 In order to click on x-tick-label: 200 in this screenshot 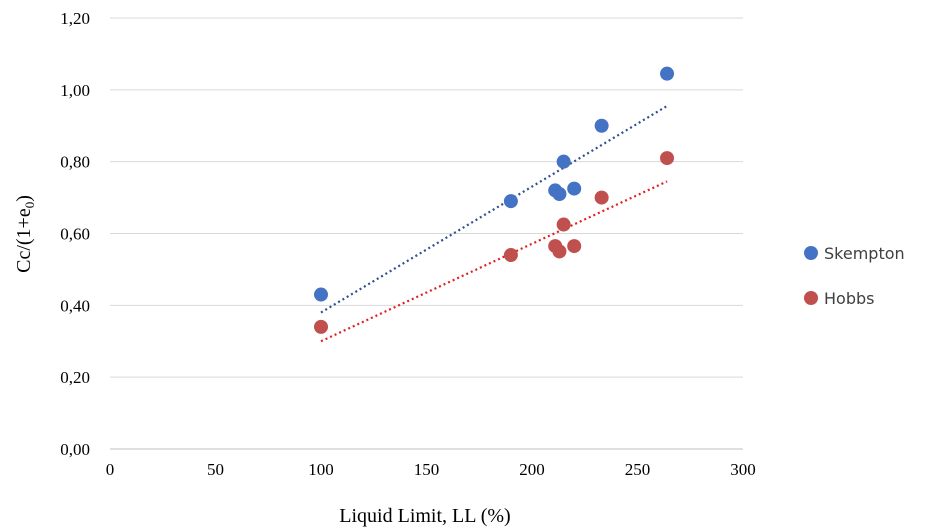, I will do `click(532, 469)`.